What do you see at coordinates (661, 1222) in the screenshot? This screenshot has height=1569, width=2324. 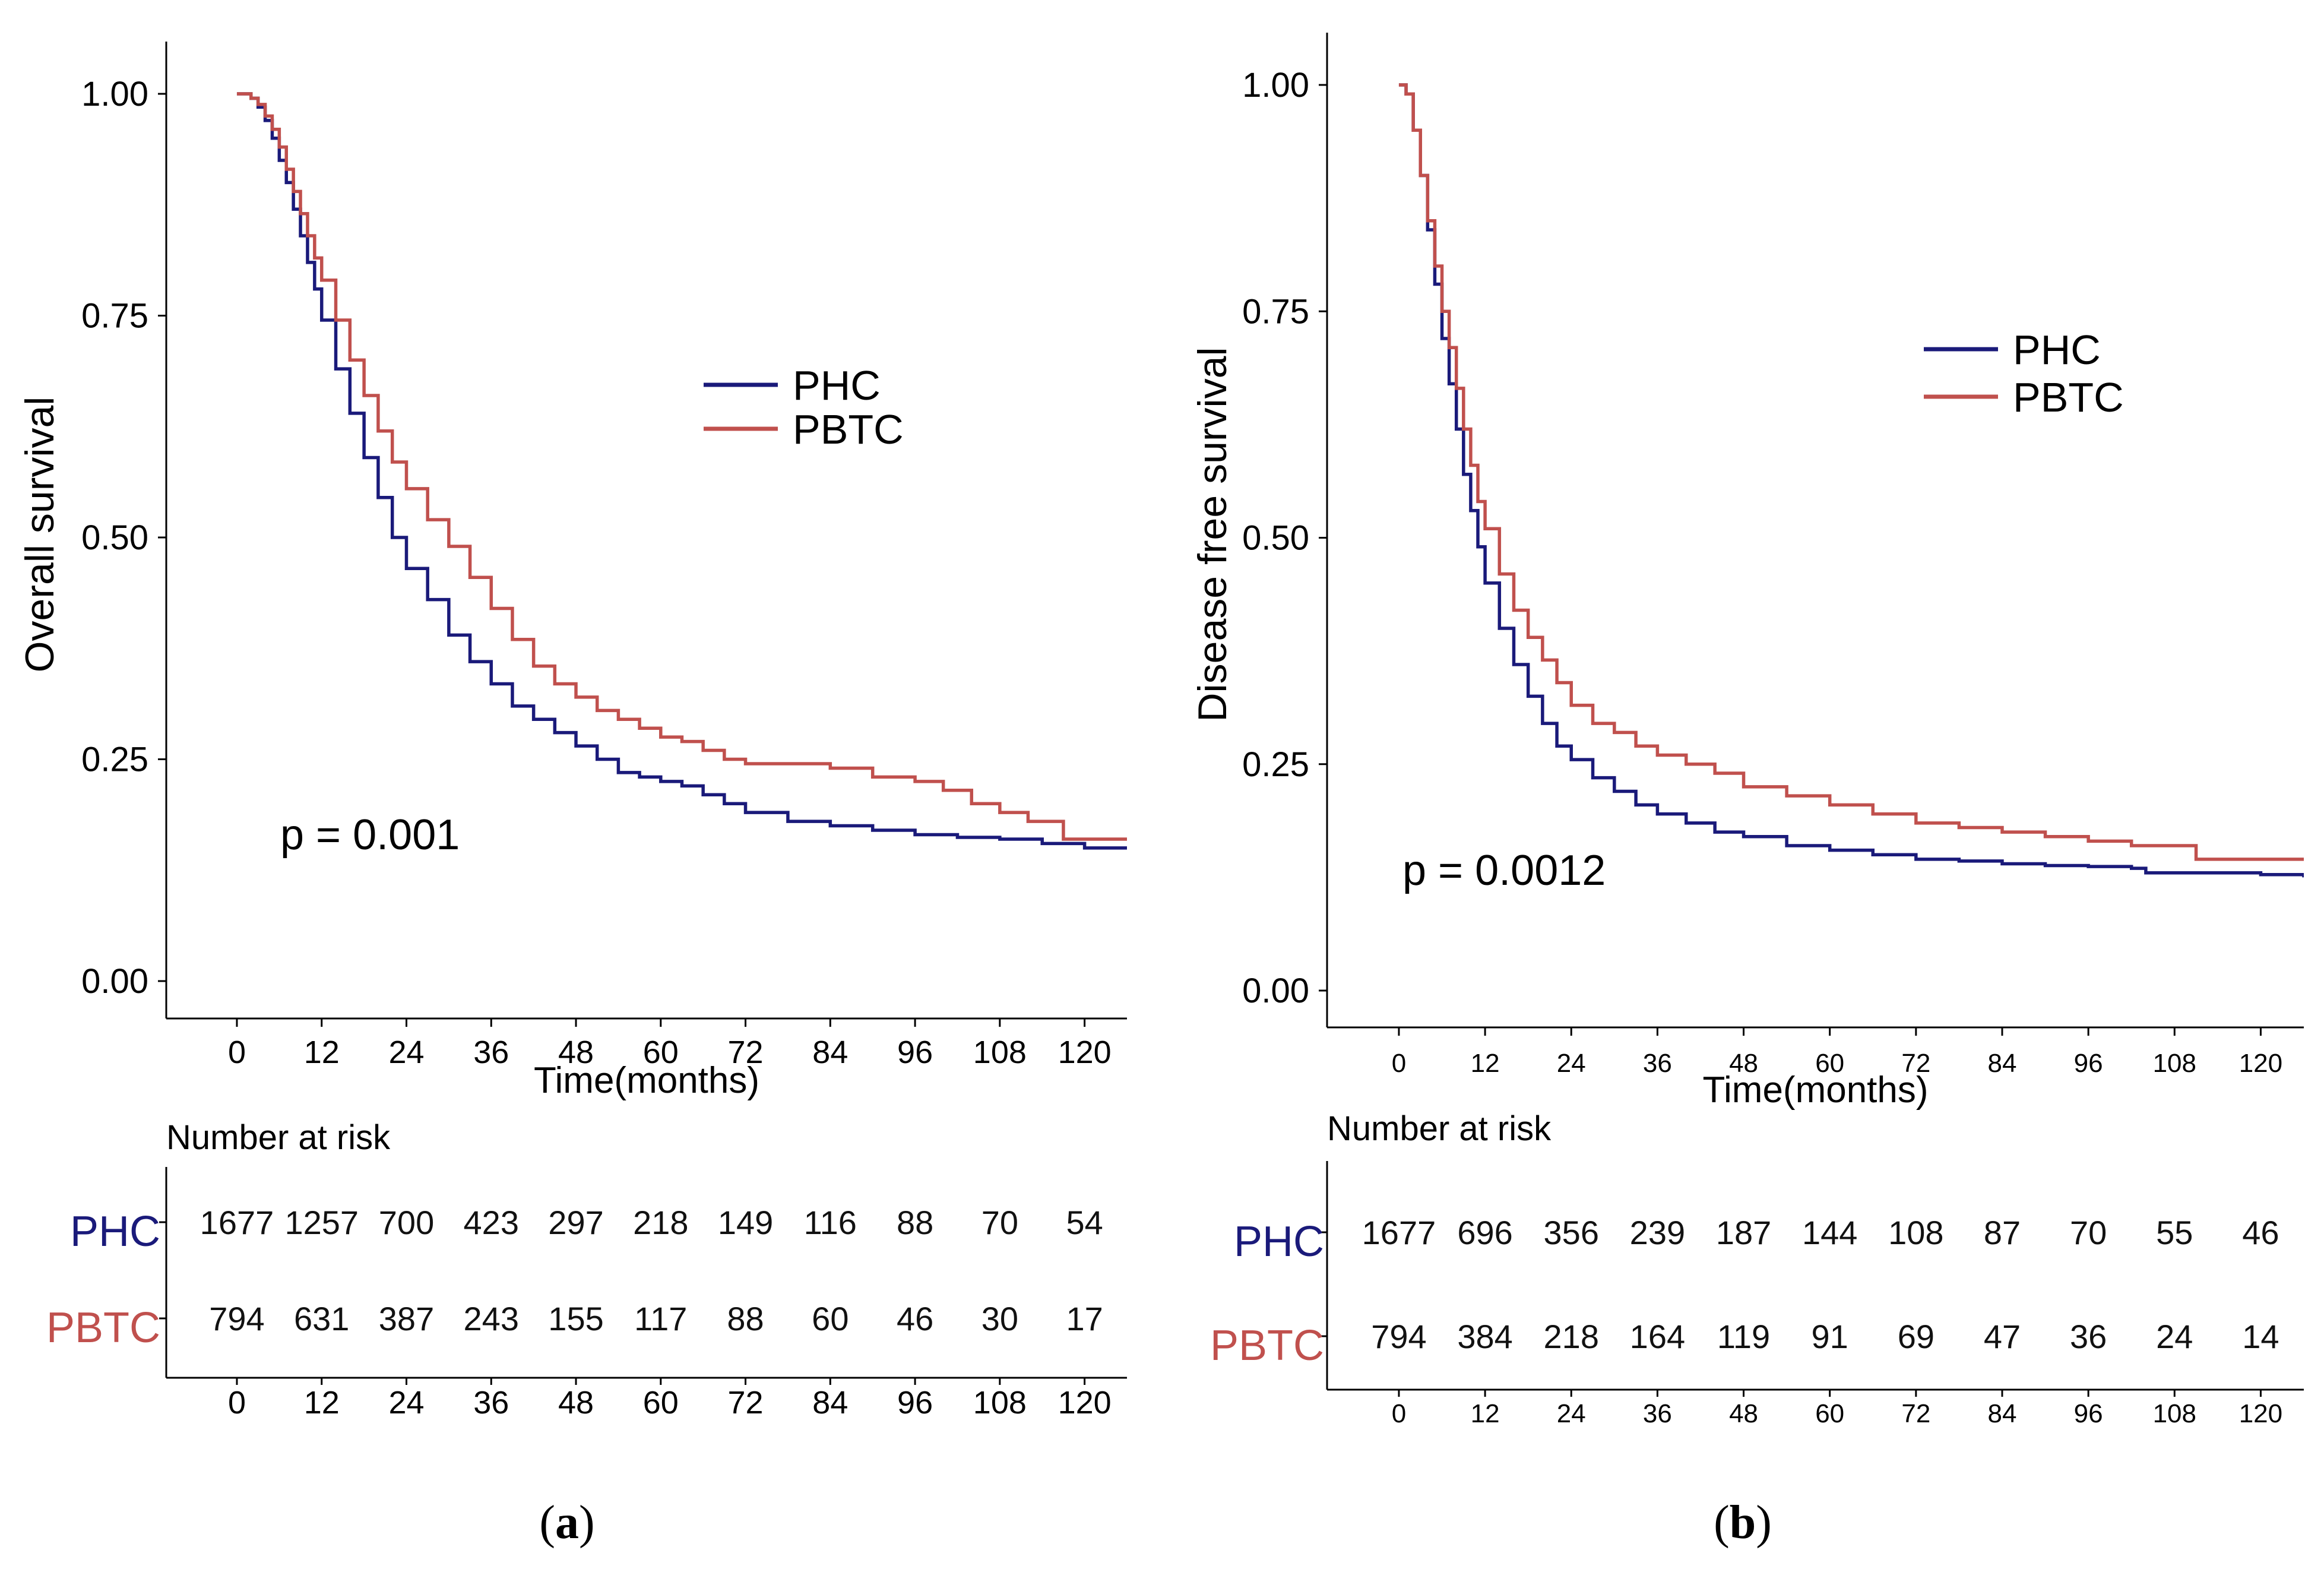 I see `risk-cell-value: 218` at bounding box center [661, 1222].